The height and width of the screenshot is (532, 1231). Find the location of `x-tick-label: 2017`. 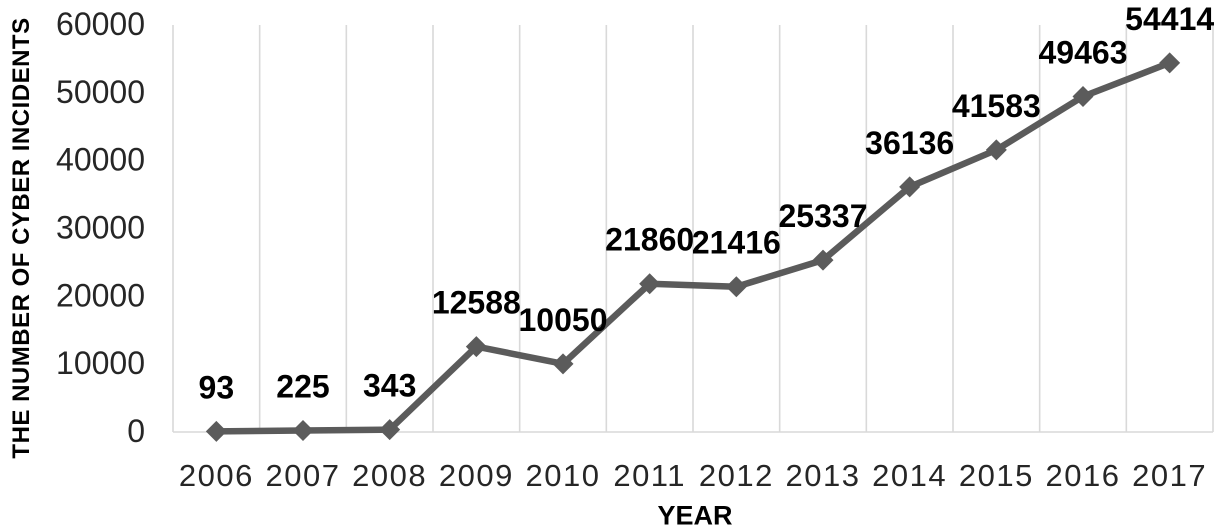

x-tick-label: 2017 is located at coordinates (1169, 475).